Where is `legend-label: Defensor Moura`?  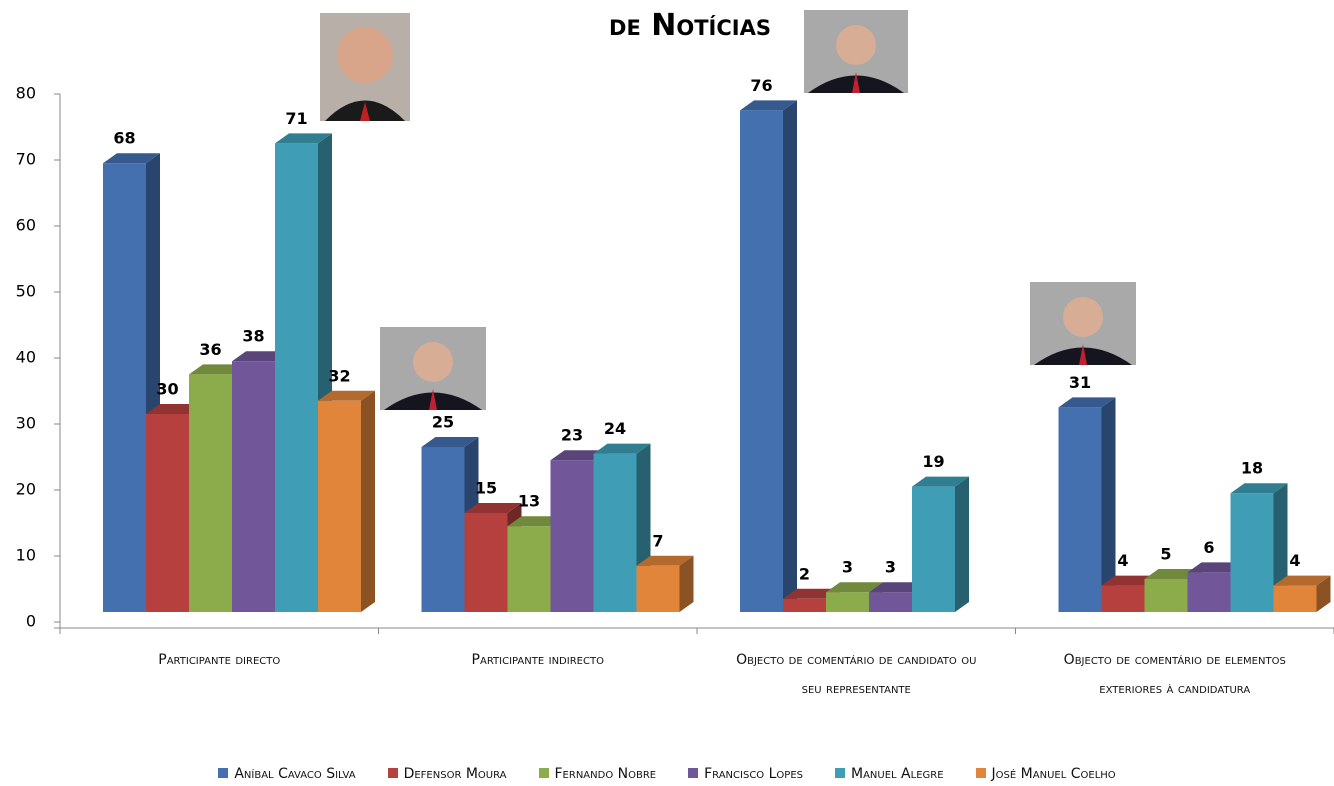
legend-label: Defensor Moura is located at coordinates (455, 774).